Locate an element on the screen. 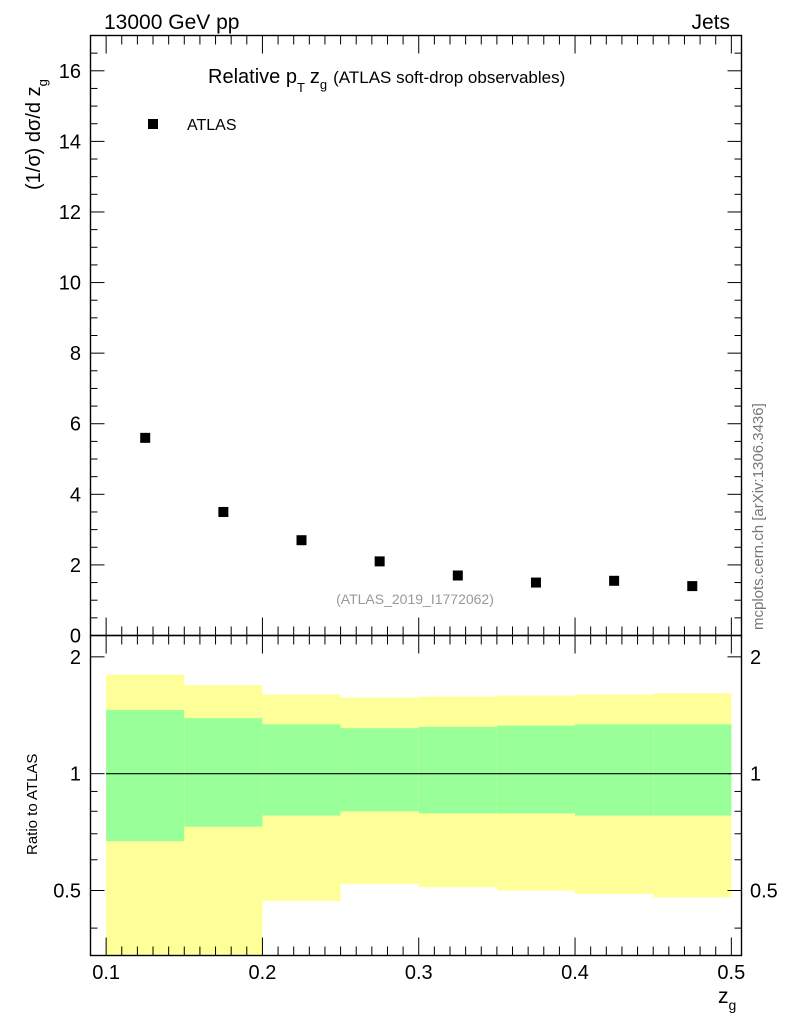 The image size is (786, 1024). y-axis-label-sub: g is located at coordinates (42, 82).